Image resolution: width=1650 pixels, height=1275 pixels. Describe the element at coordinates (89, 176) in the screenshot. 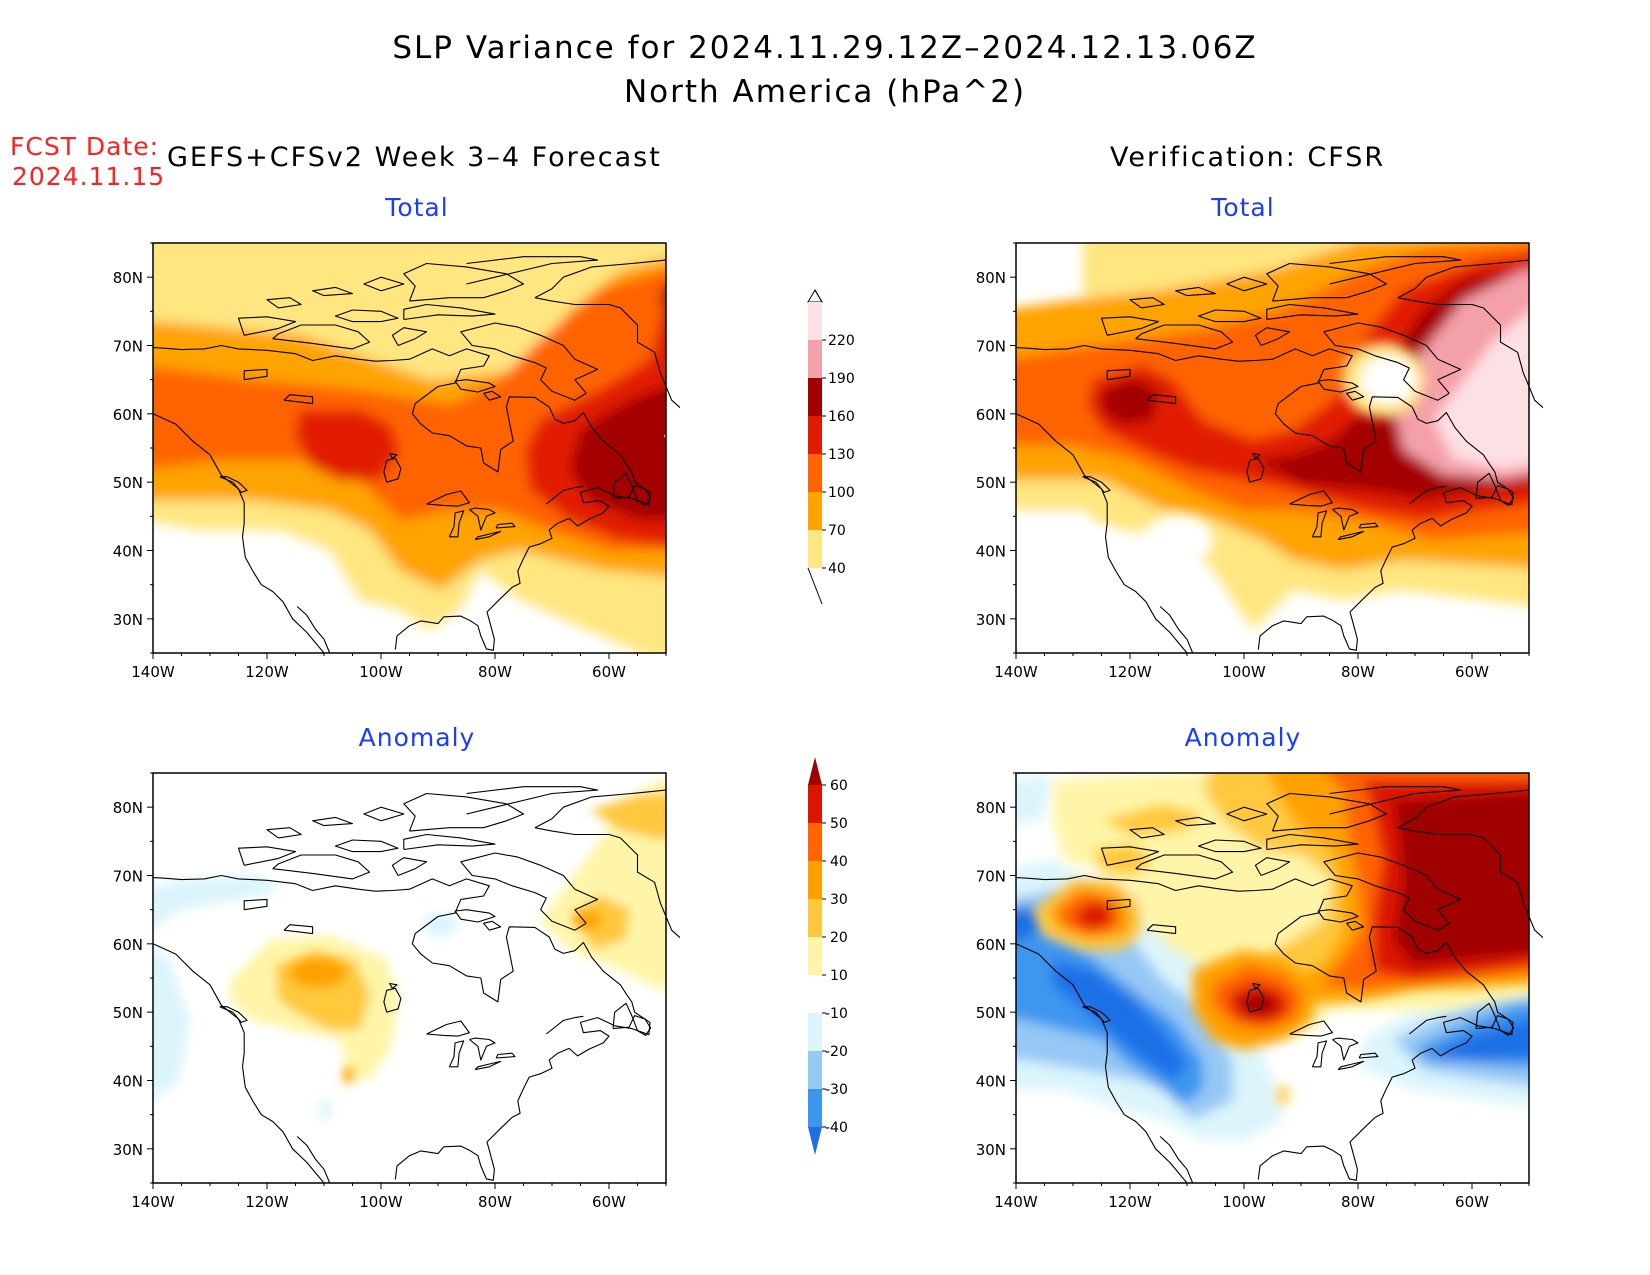

I see `fcst-date-value: 2024.11.15` at that location.